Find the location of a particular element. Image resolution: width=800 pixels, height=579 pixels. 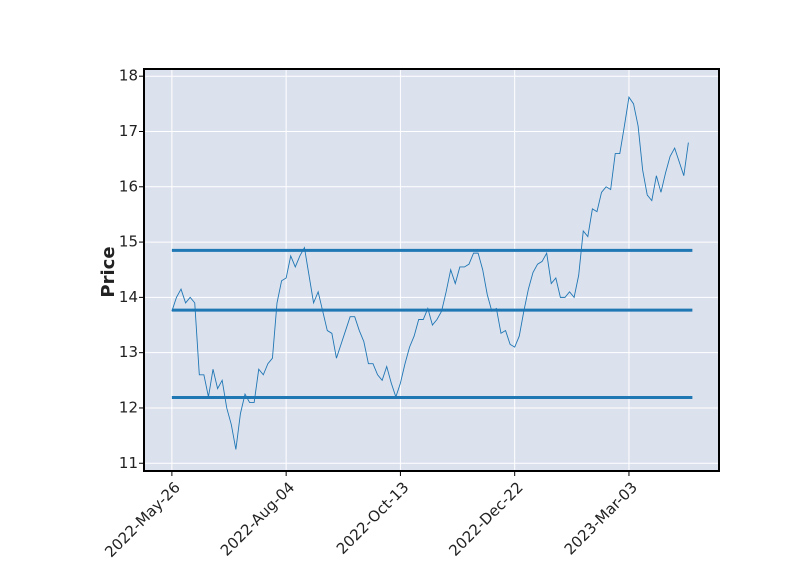

y-tick-label: 11 is located at coordinates (128, 463).